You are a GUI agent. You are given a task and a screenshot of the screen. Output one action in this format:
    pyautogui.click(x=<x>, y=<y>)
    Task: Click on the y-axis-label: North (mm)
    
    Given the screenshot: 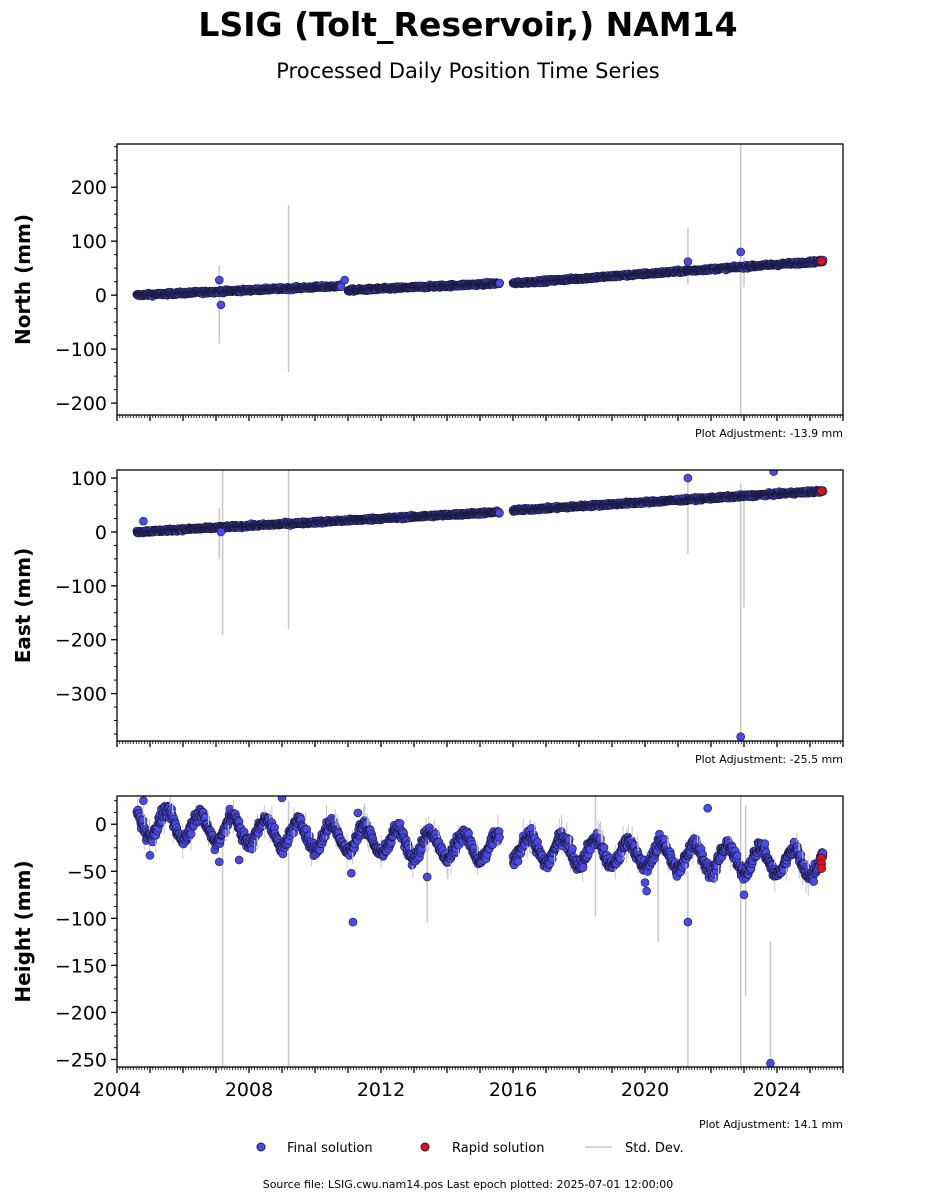 What is the action you would take?
    pyautogui.click(x=23, y=279)
    